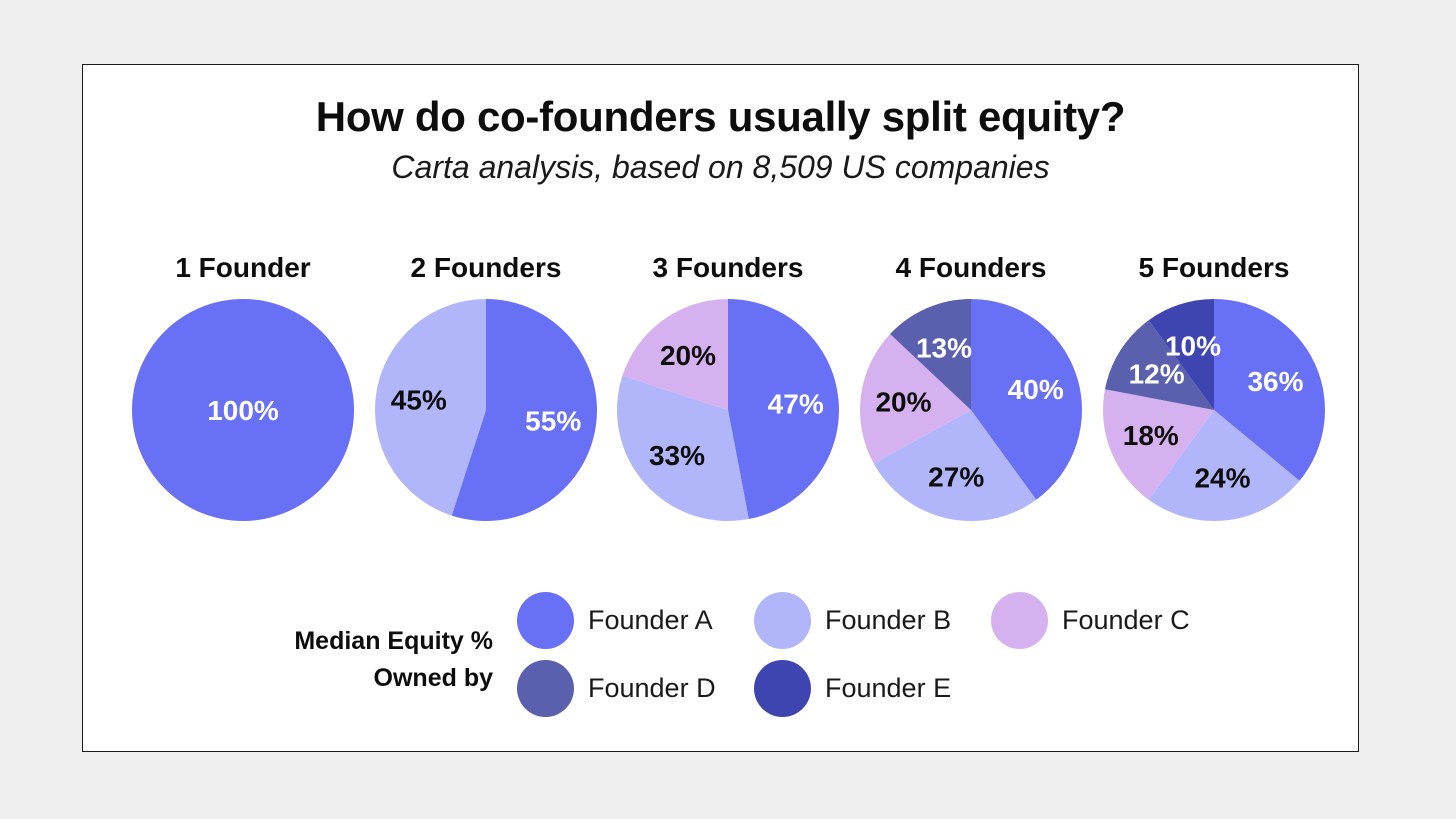  What do you see at coordinates (553, 421) in the screenshot?
I see `pie-slice-label: 55%` at bounding box center [553, 421].